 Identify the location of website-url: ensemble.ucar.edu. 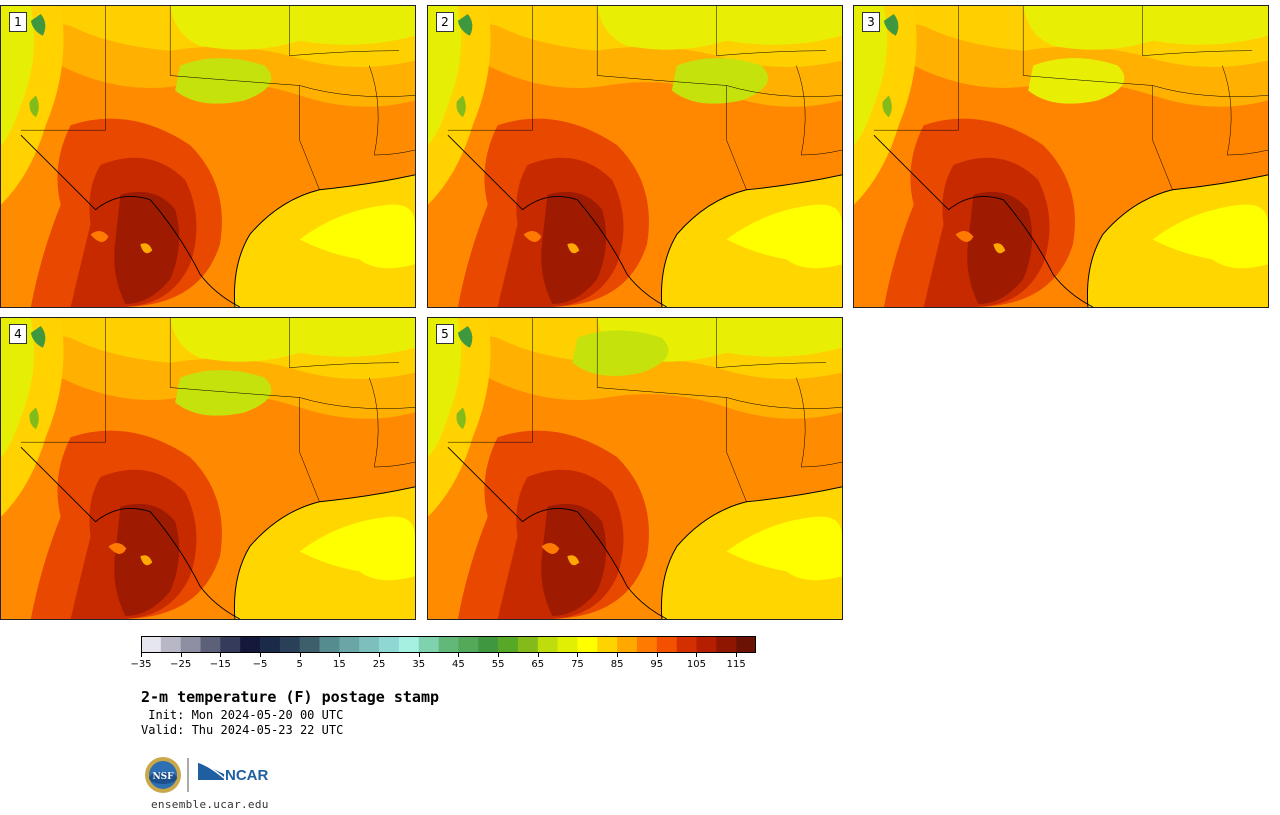
(210, 804).